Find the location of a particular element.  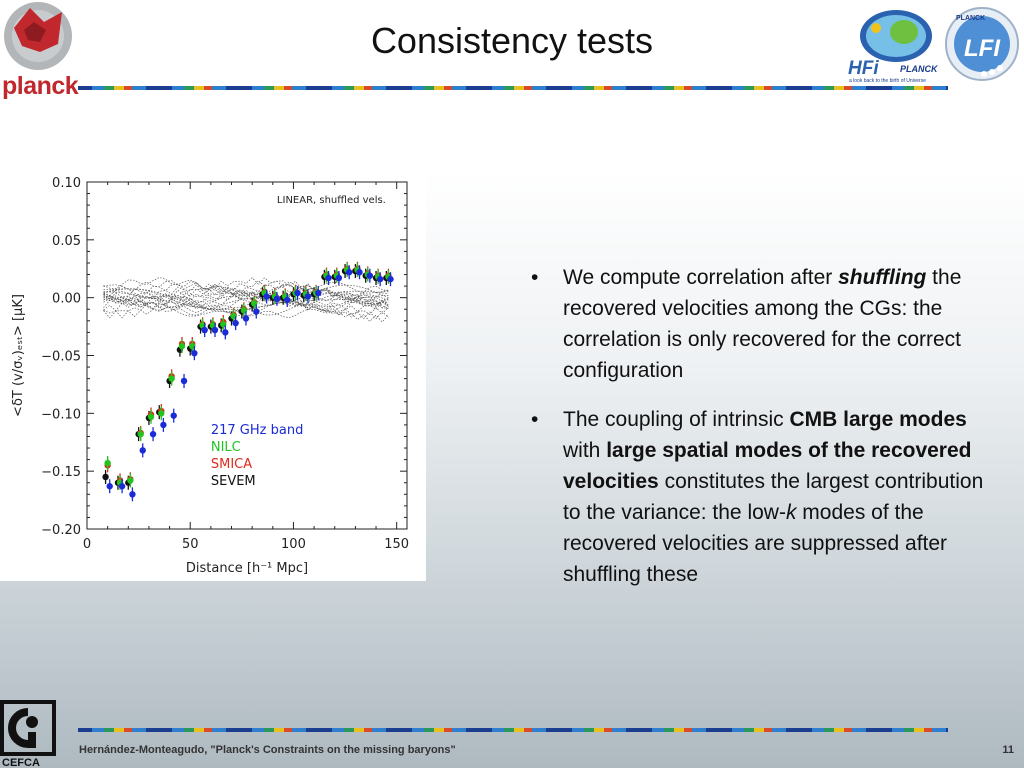

x-tick-label: 100 is located at coordinates (293, 544).